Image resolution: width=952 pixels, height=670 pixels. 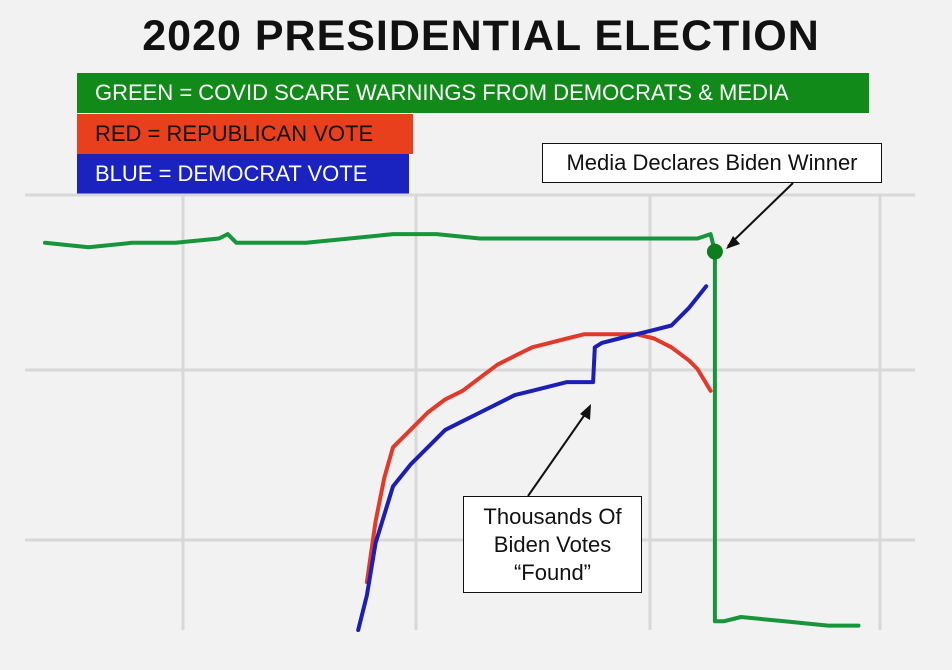 I want to click on votes-found-callout: Thousands Of Biden Votes “Found”, so click(x=552, y=544).